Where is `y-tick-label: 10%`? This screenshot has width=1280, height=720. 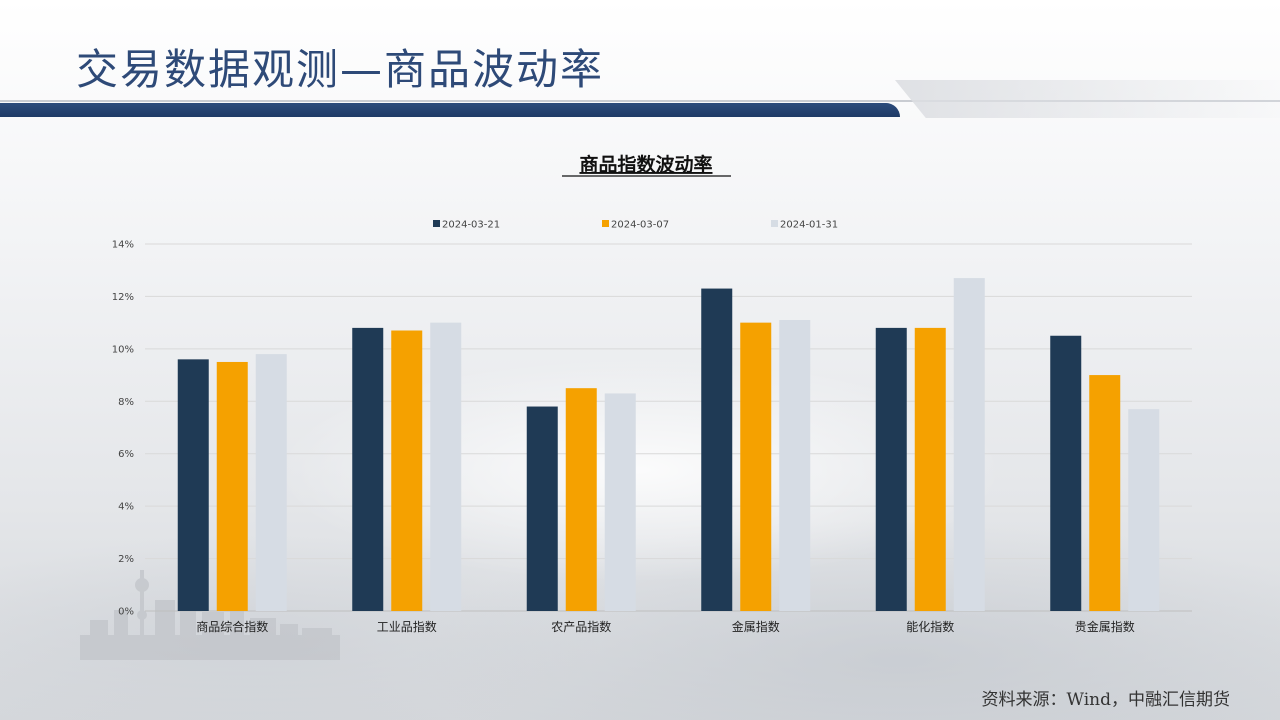 y-tick-label: 10% is located at coordinates (123, 349).